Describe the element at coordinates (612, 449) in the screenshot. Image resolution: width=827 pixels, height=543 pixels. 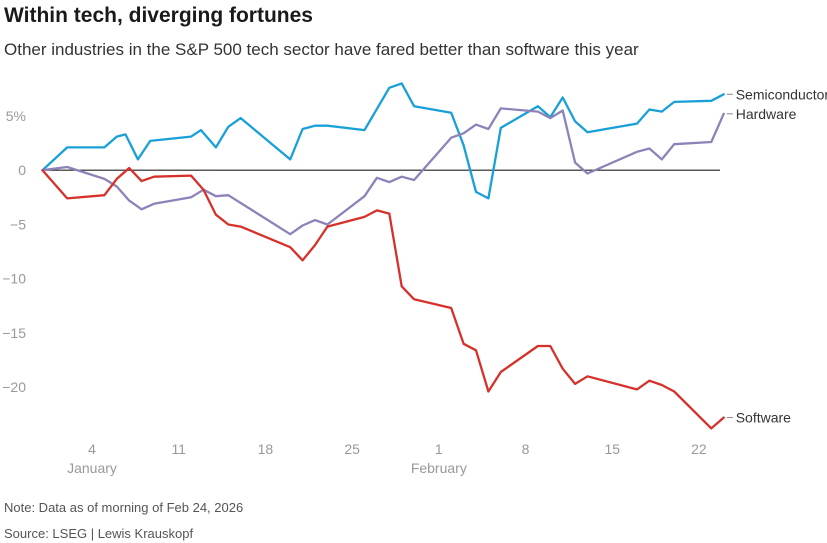
I see `x-tick-label: 15` at that location.